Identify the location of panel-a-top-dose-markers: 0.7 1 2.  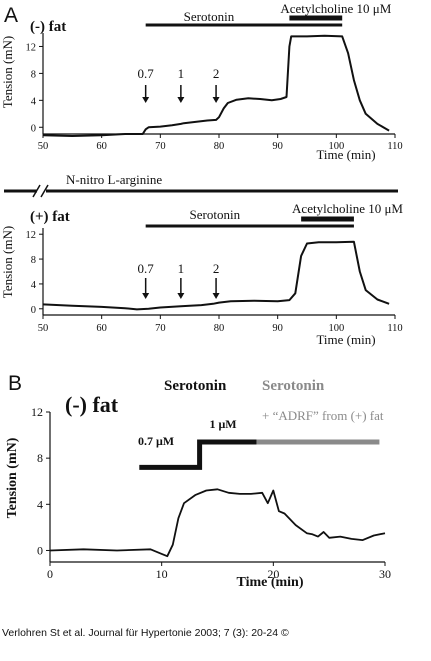
(179, 84).